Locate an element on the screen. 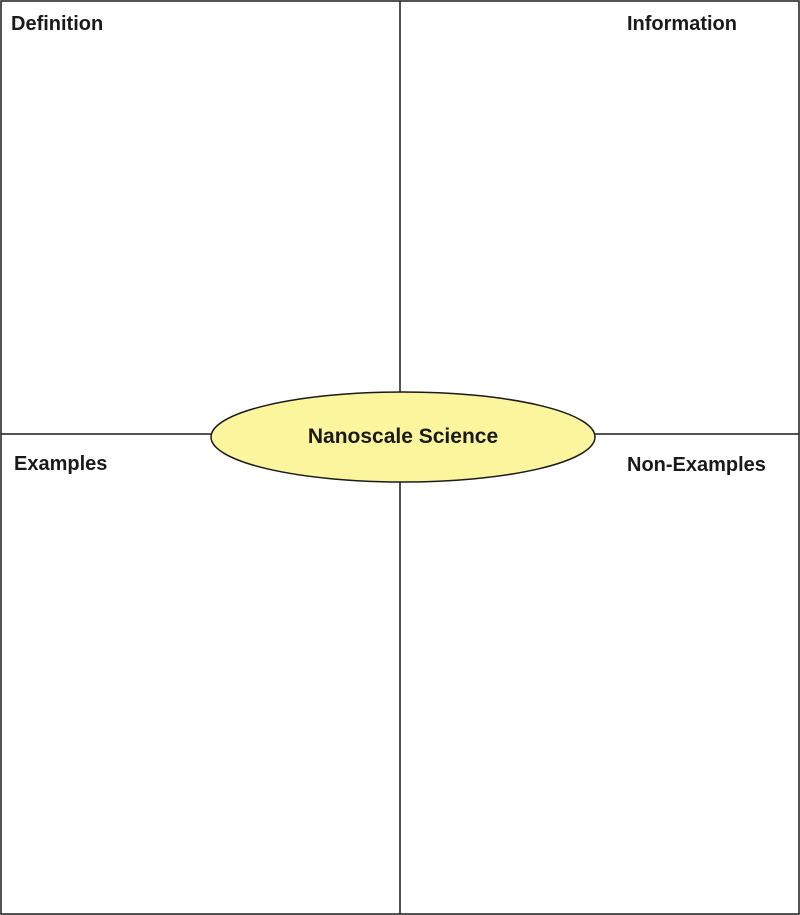  center-ellipse is located at coordinates (403, 437).